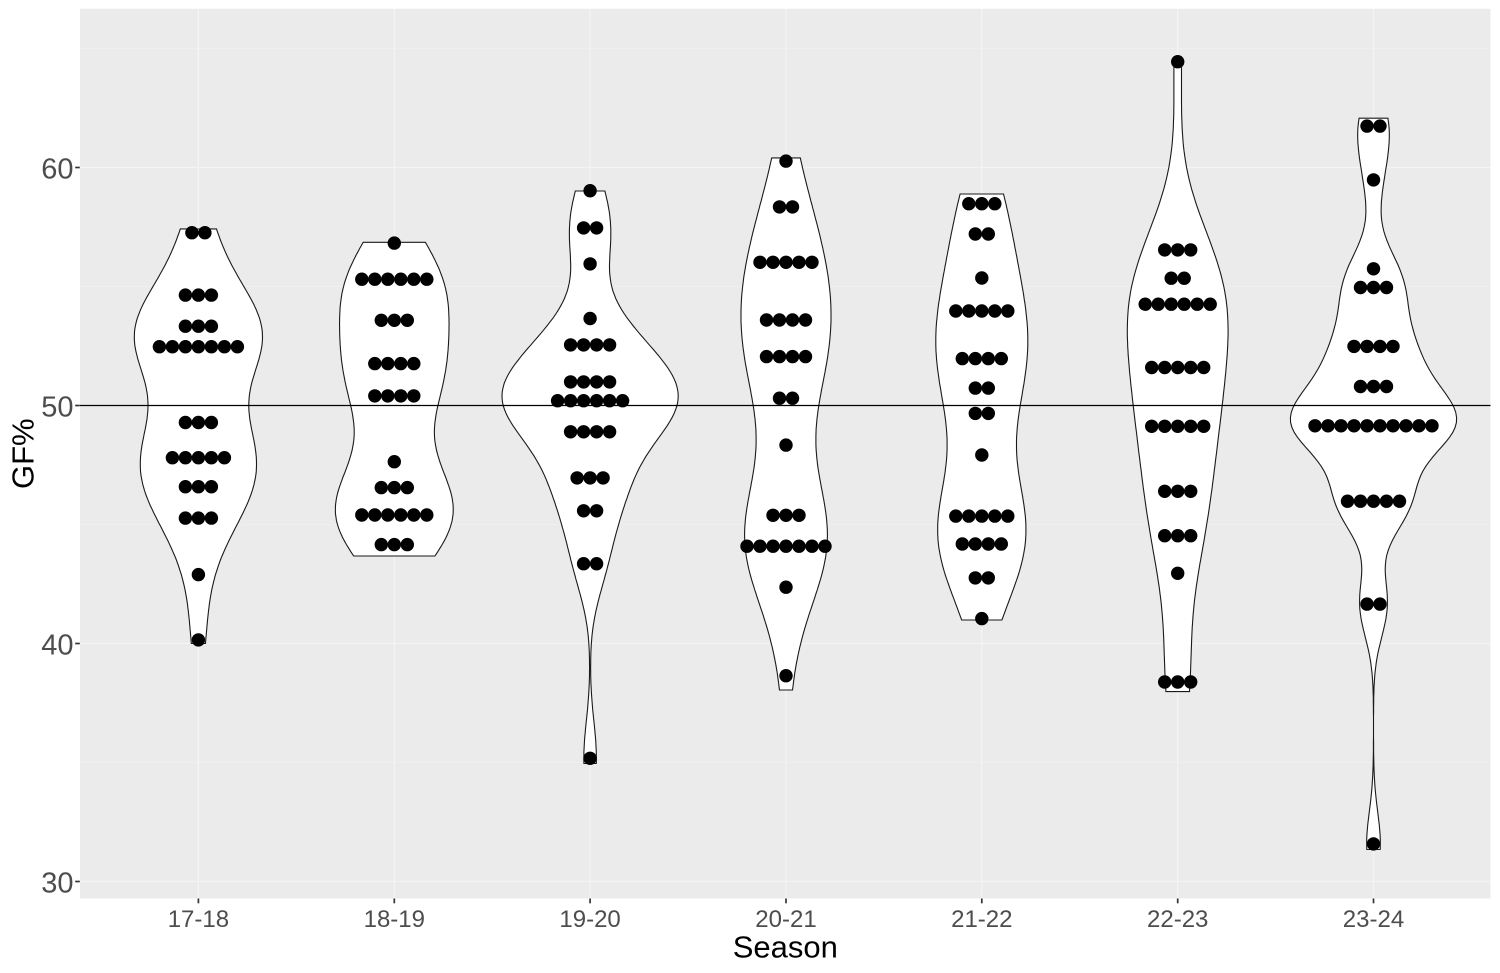 The height and width of the screenshot is (973, 1500). I want to click on svg-text: GF%, so click(22, 453).